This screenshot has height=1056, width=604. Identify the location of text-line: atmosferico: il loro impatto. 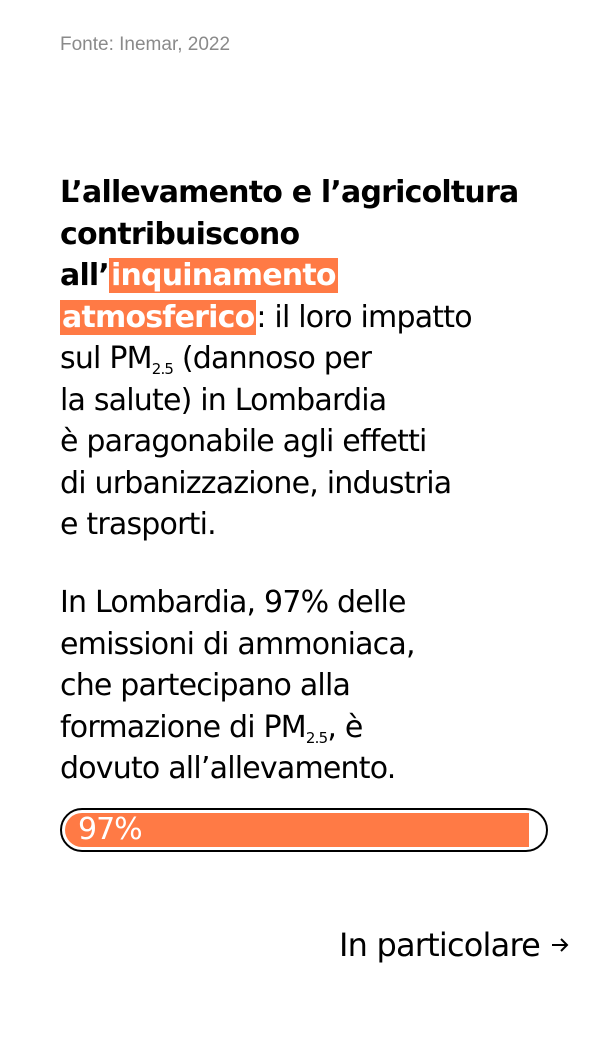
(289, 318).